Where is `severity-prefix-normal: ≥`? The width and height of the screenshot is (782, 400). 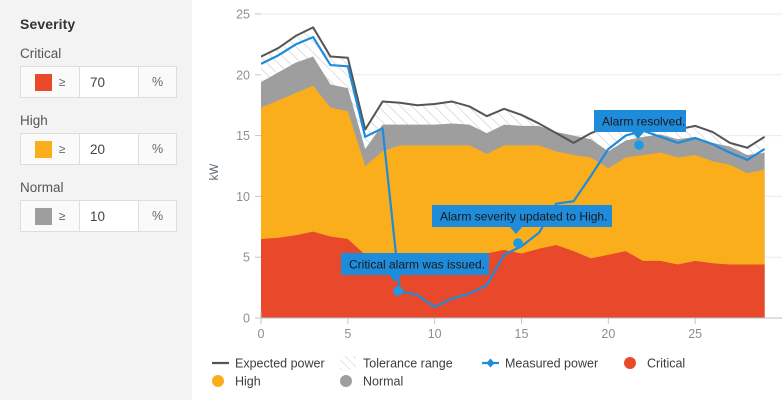 severity-prefix-normal: ≥ is located at coordinates (50, 216).